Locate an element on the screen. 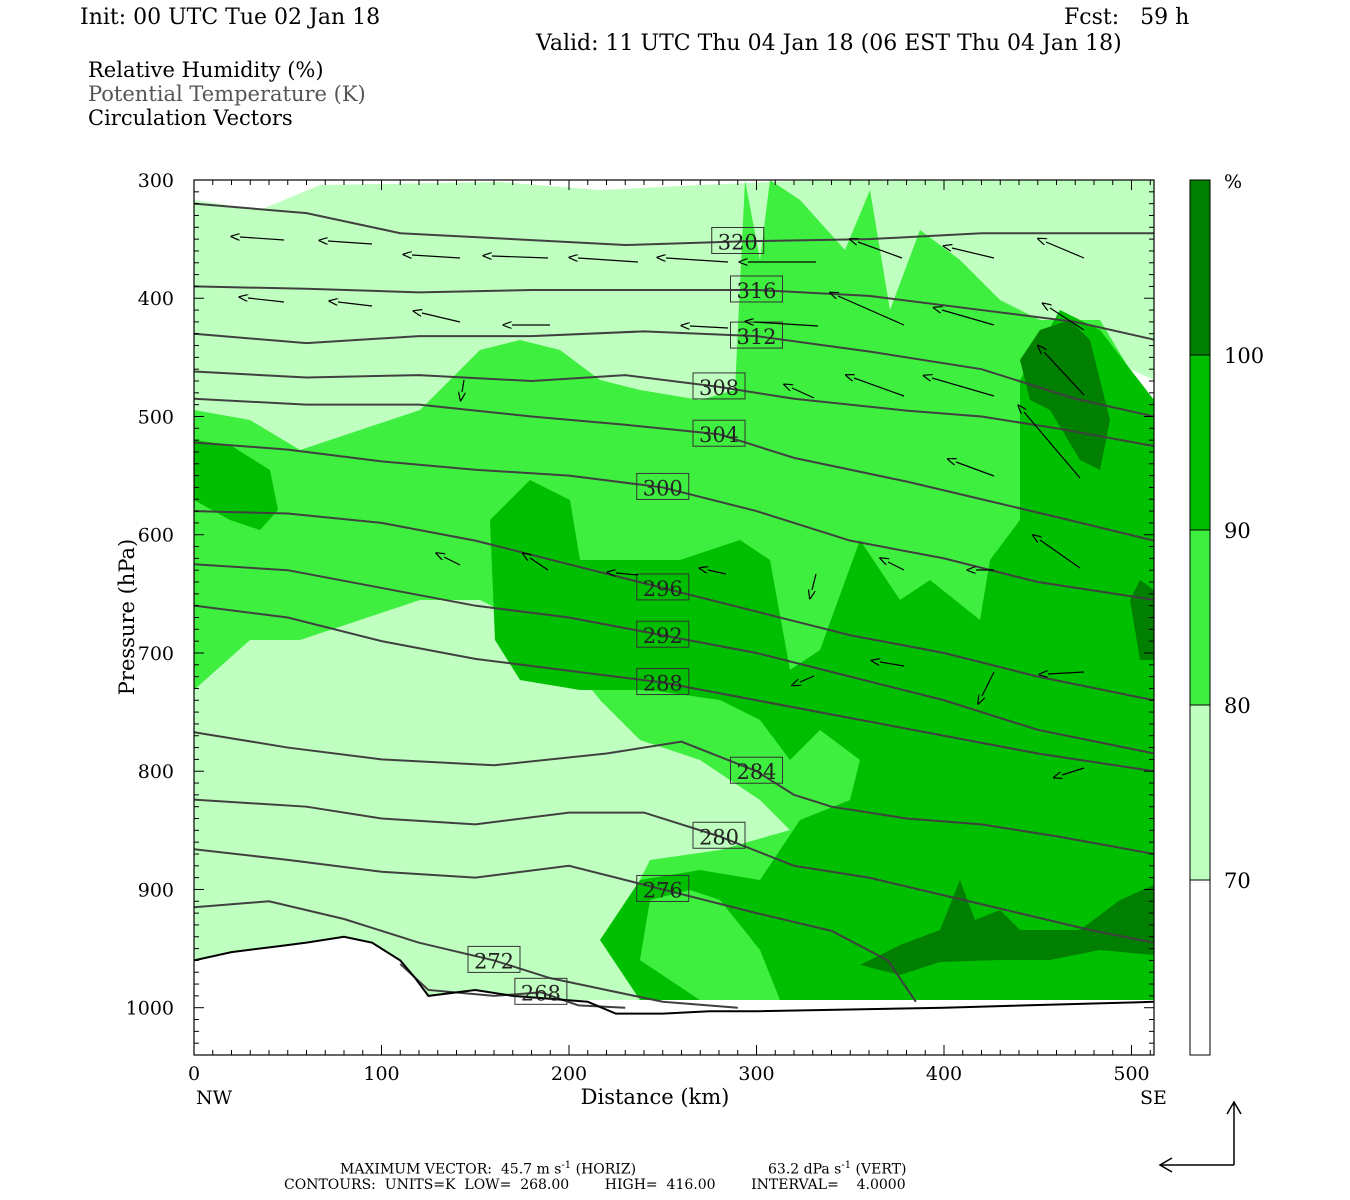 The image size is (1350, 1200). svg-text: 320 is located at coordinates (738, 242).